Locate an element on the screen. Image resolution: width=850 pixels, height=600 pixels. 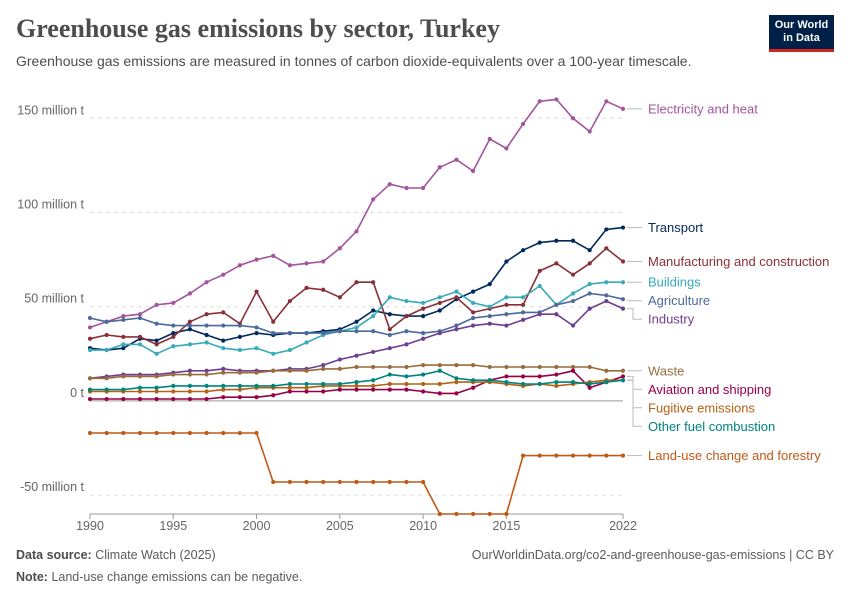
series-label-agriculture: Agriculture is located at coordinates (679, 300).